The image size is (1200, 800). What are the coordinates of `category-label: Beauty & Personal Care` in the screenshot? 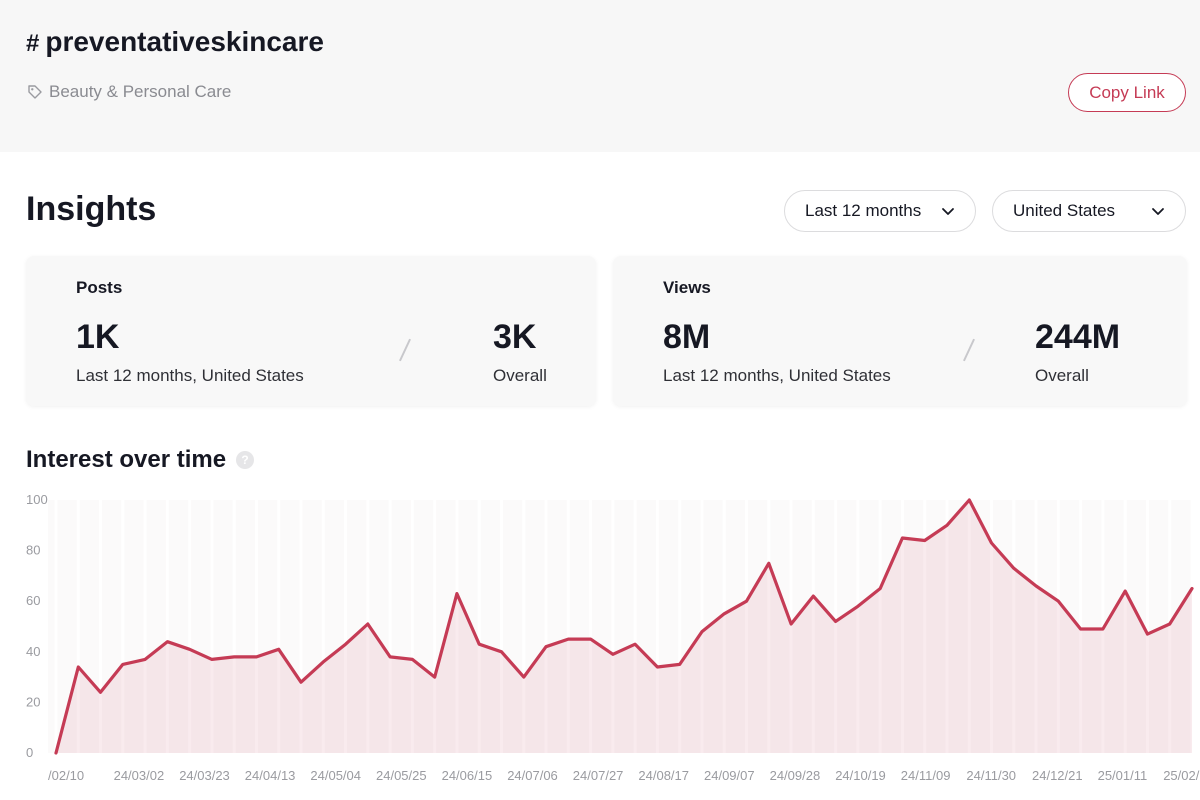 It's located at (129, 92).